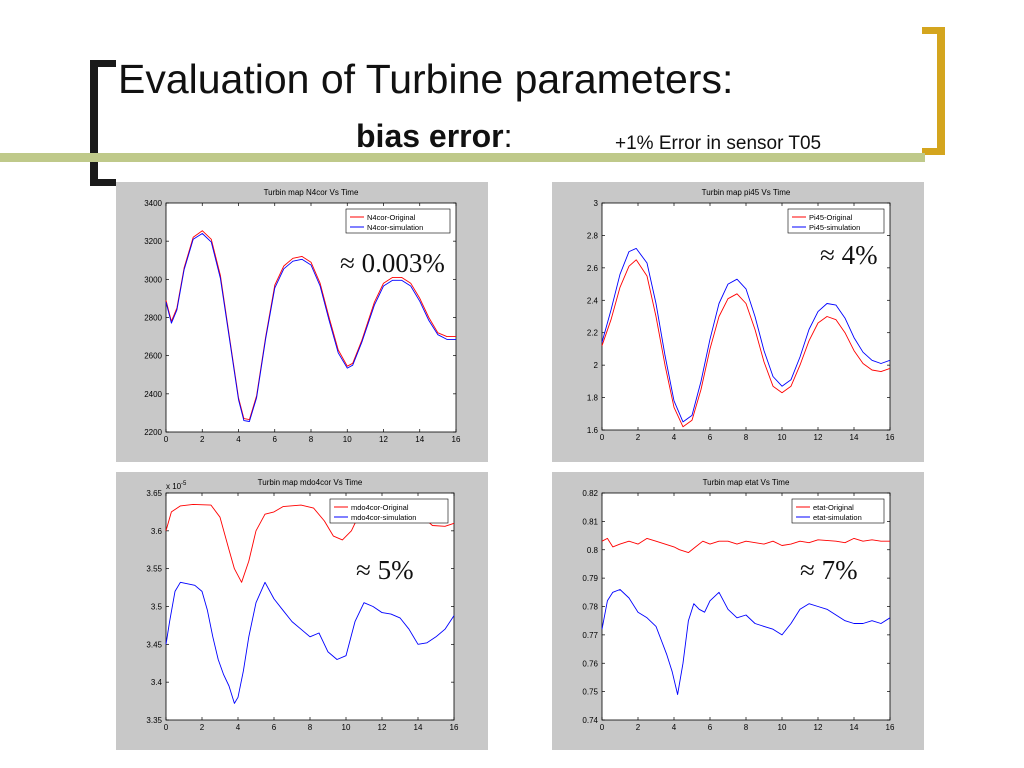 This screenshot has width=1024, height=768. I want to click on chart-title: Turbin map pi45 Vs Time, so click(746, 192).